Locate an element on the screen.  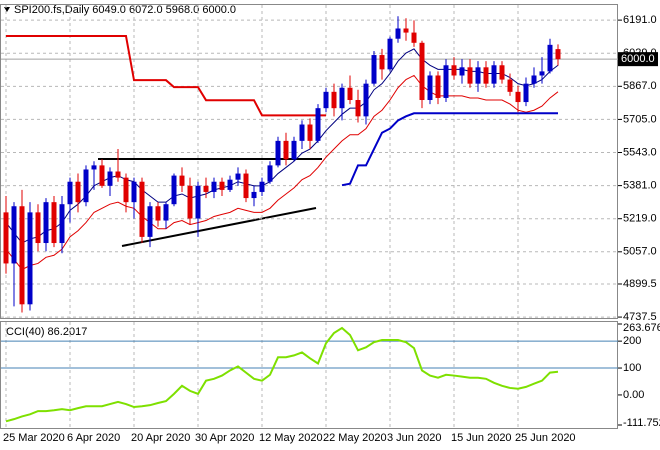
x-tick-label: 15 Jun 2020 is located at coordinates (481, 438).